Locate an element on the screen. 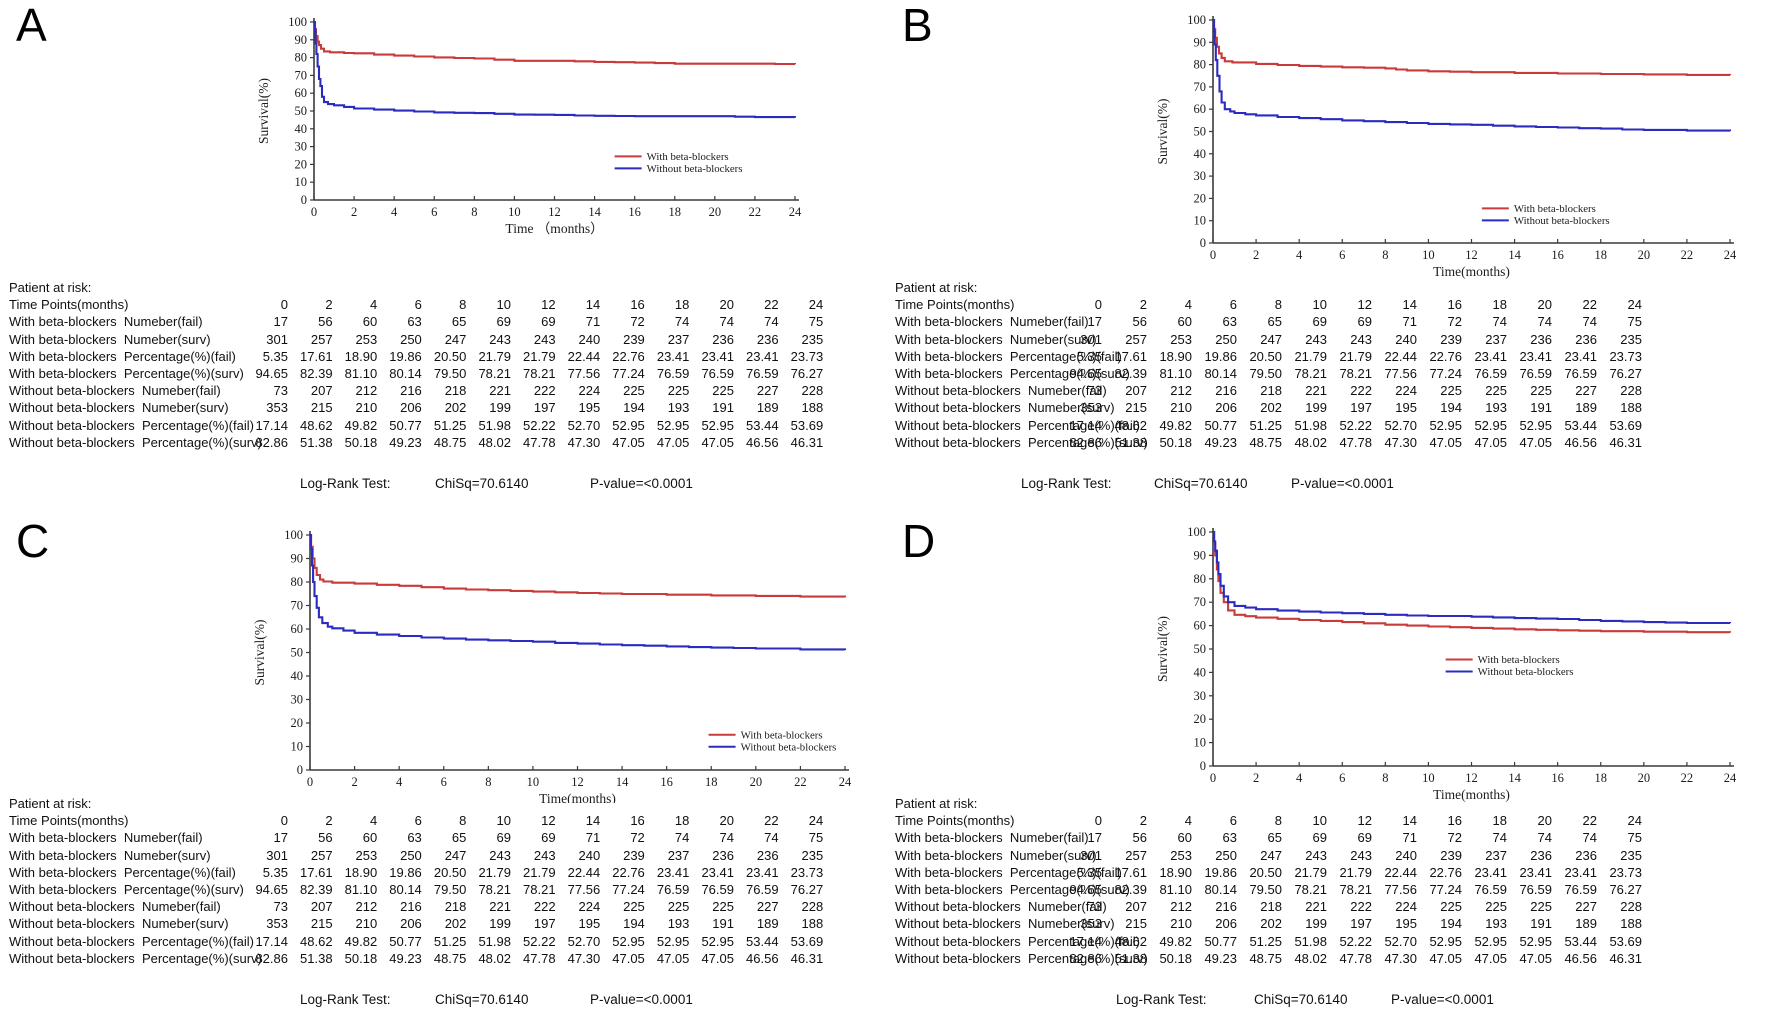 This screenshot has width=1772, height=1032. table-cell: 10 is located at coordinates (503, 305).